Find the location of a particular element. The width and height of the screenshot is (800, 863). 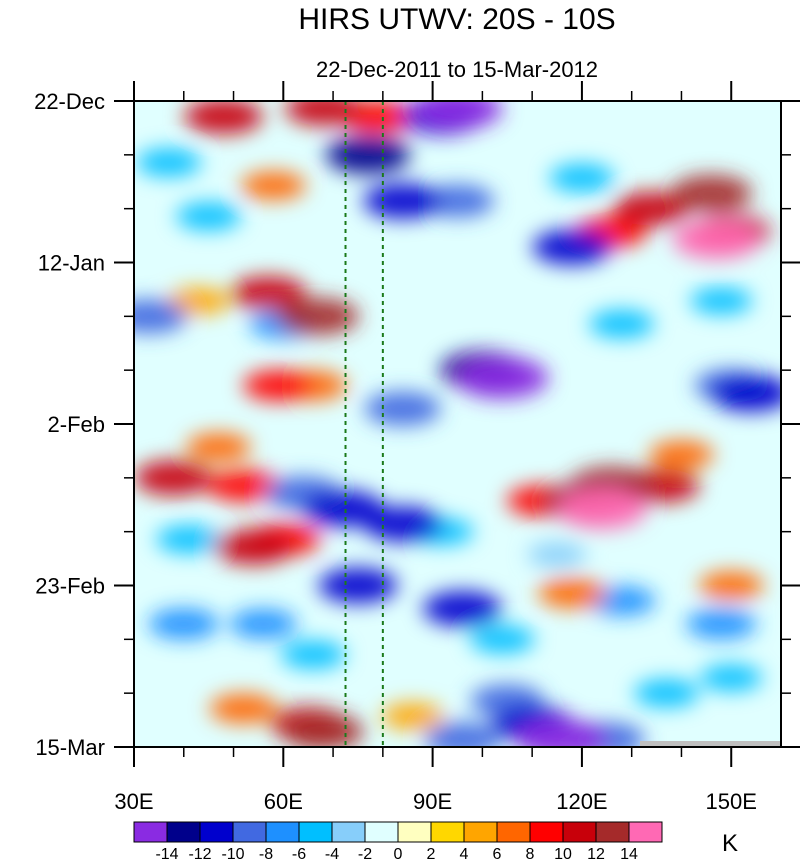

reference-lines is located at coordinates (364, 424).